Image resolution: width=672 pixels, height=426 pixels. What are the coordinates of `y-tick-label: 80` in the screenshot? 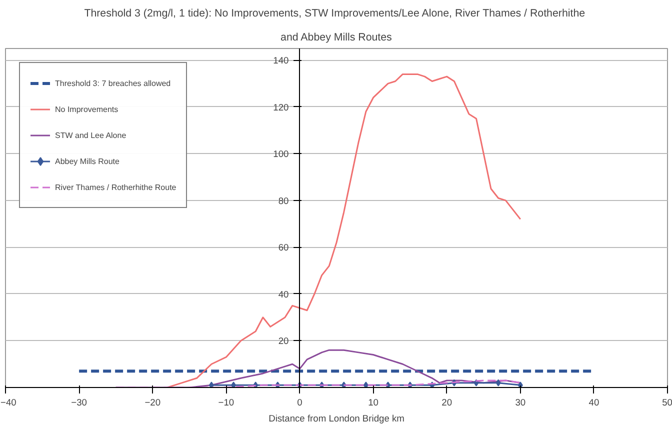 It's located at (283, 201).